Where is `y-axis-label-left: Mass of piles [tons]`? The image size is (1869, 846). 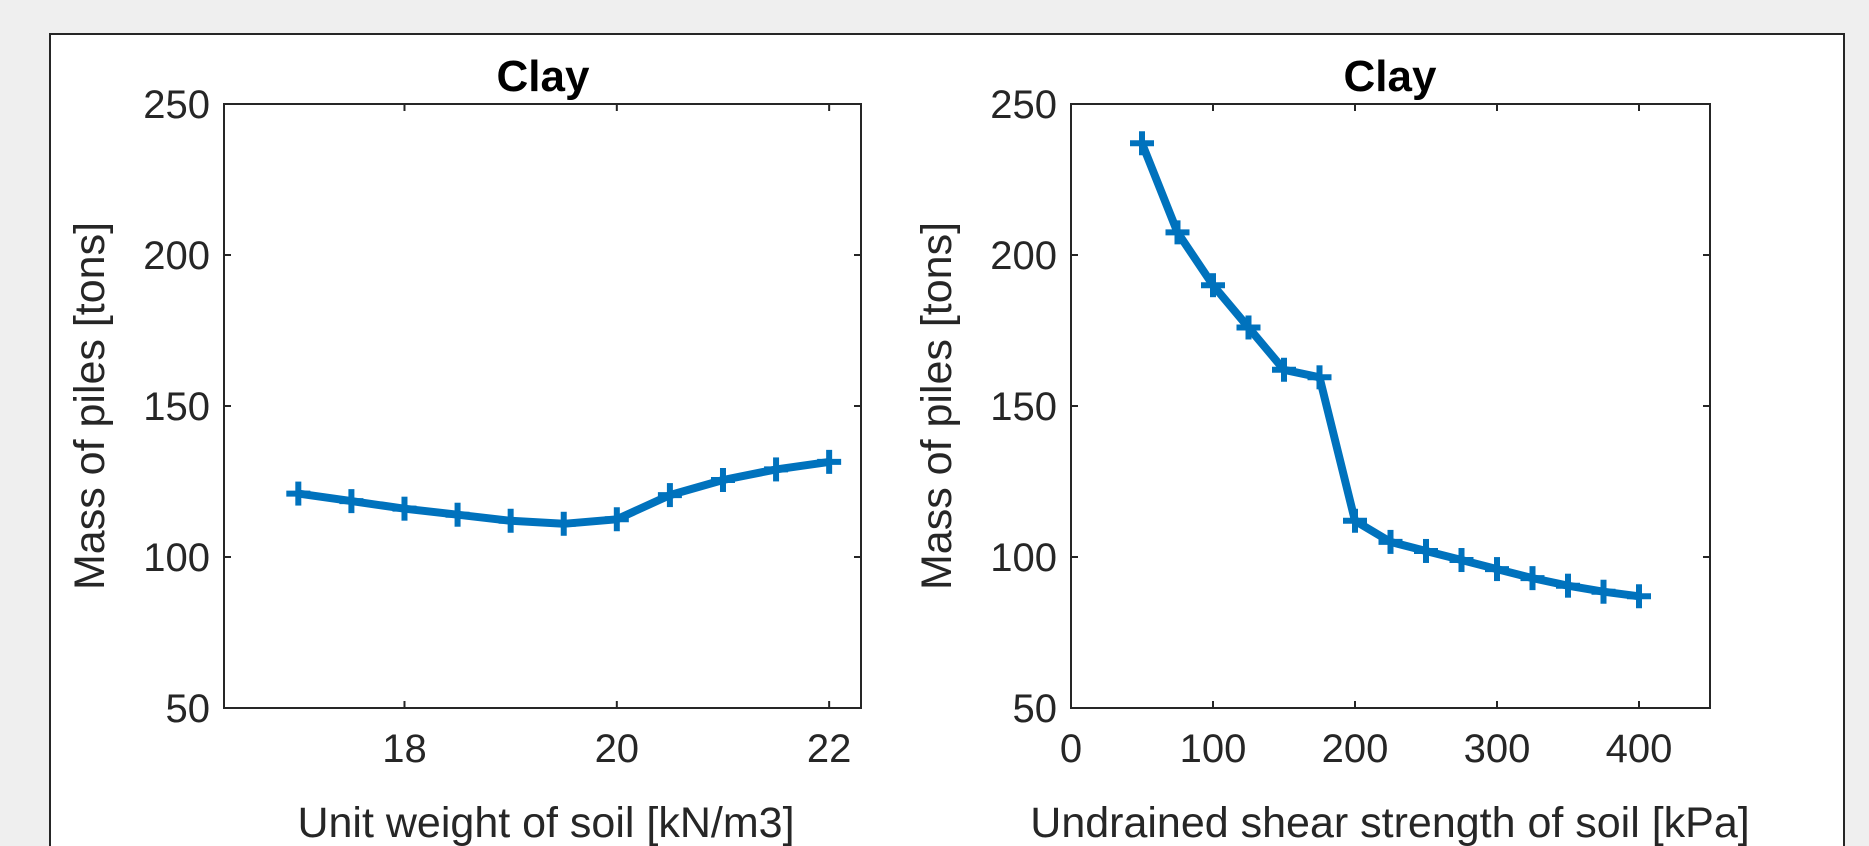 y-axis-label-left: Mass of piles [tons] is located at coordinates (90, 406).